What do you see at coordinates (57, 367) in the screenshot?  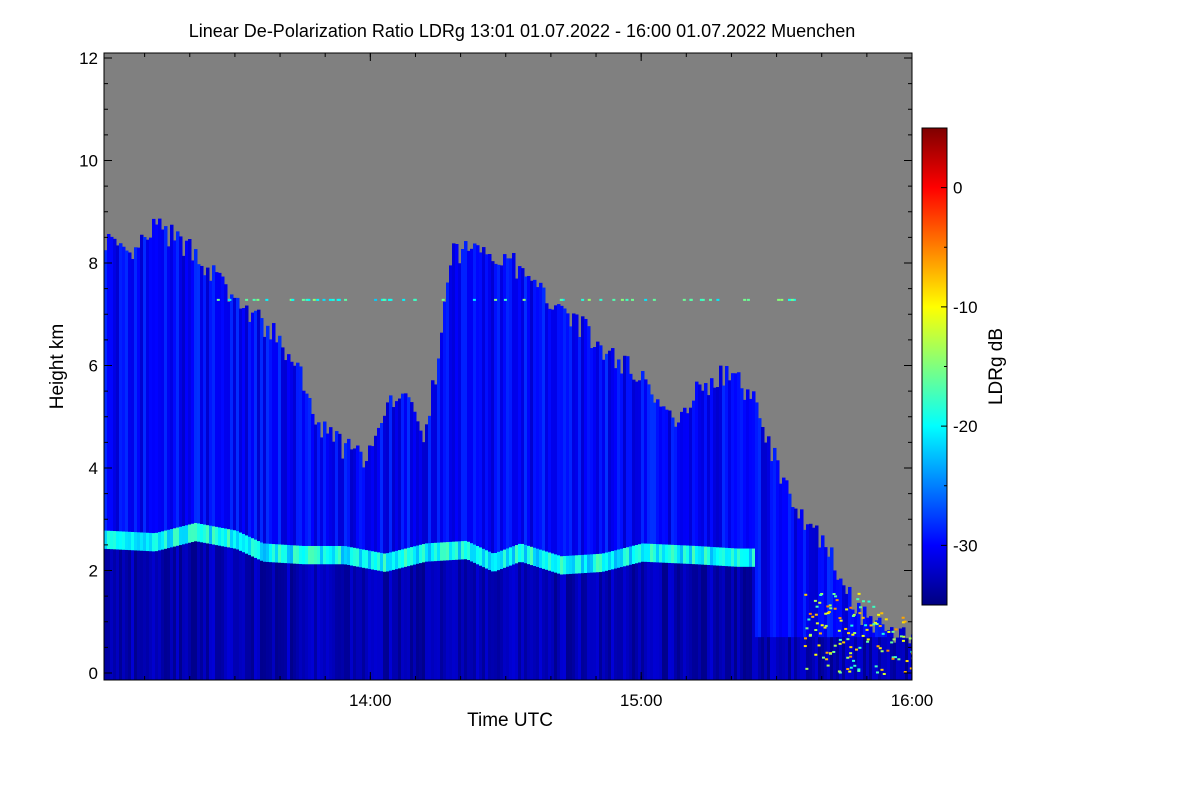 I see `y-axis-label: Height km` at bounding box center [57, 367].